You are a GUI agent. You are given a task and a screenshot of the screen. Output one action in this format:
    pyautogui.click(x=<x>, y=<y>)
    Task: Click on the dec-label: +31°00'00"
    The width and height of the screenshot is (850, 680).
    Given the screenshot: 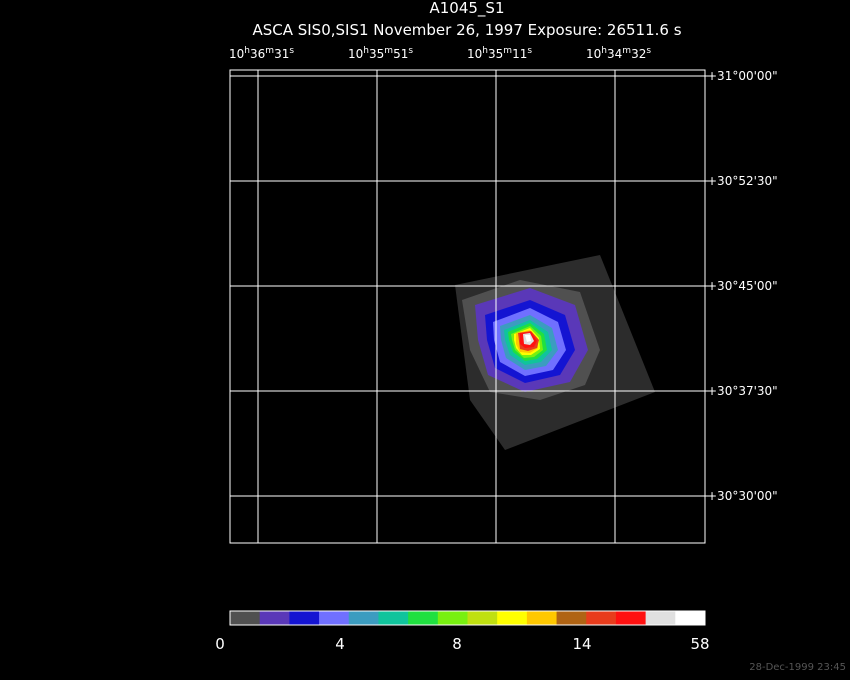 What is the action you would take?
    pyautogui.click(x=742, y=76)
    